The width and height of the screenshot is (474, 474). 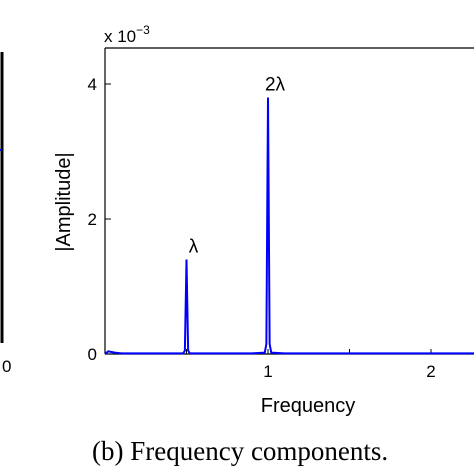 What do you see at coordinates (5, 214) in the screenshot?
I see `left-panel-fragment: 0` at bounding box center [5, 214].